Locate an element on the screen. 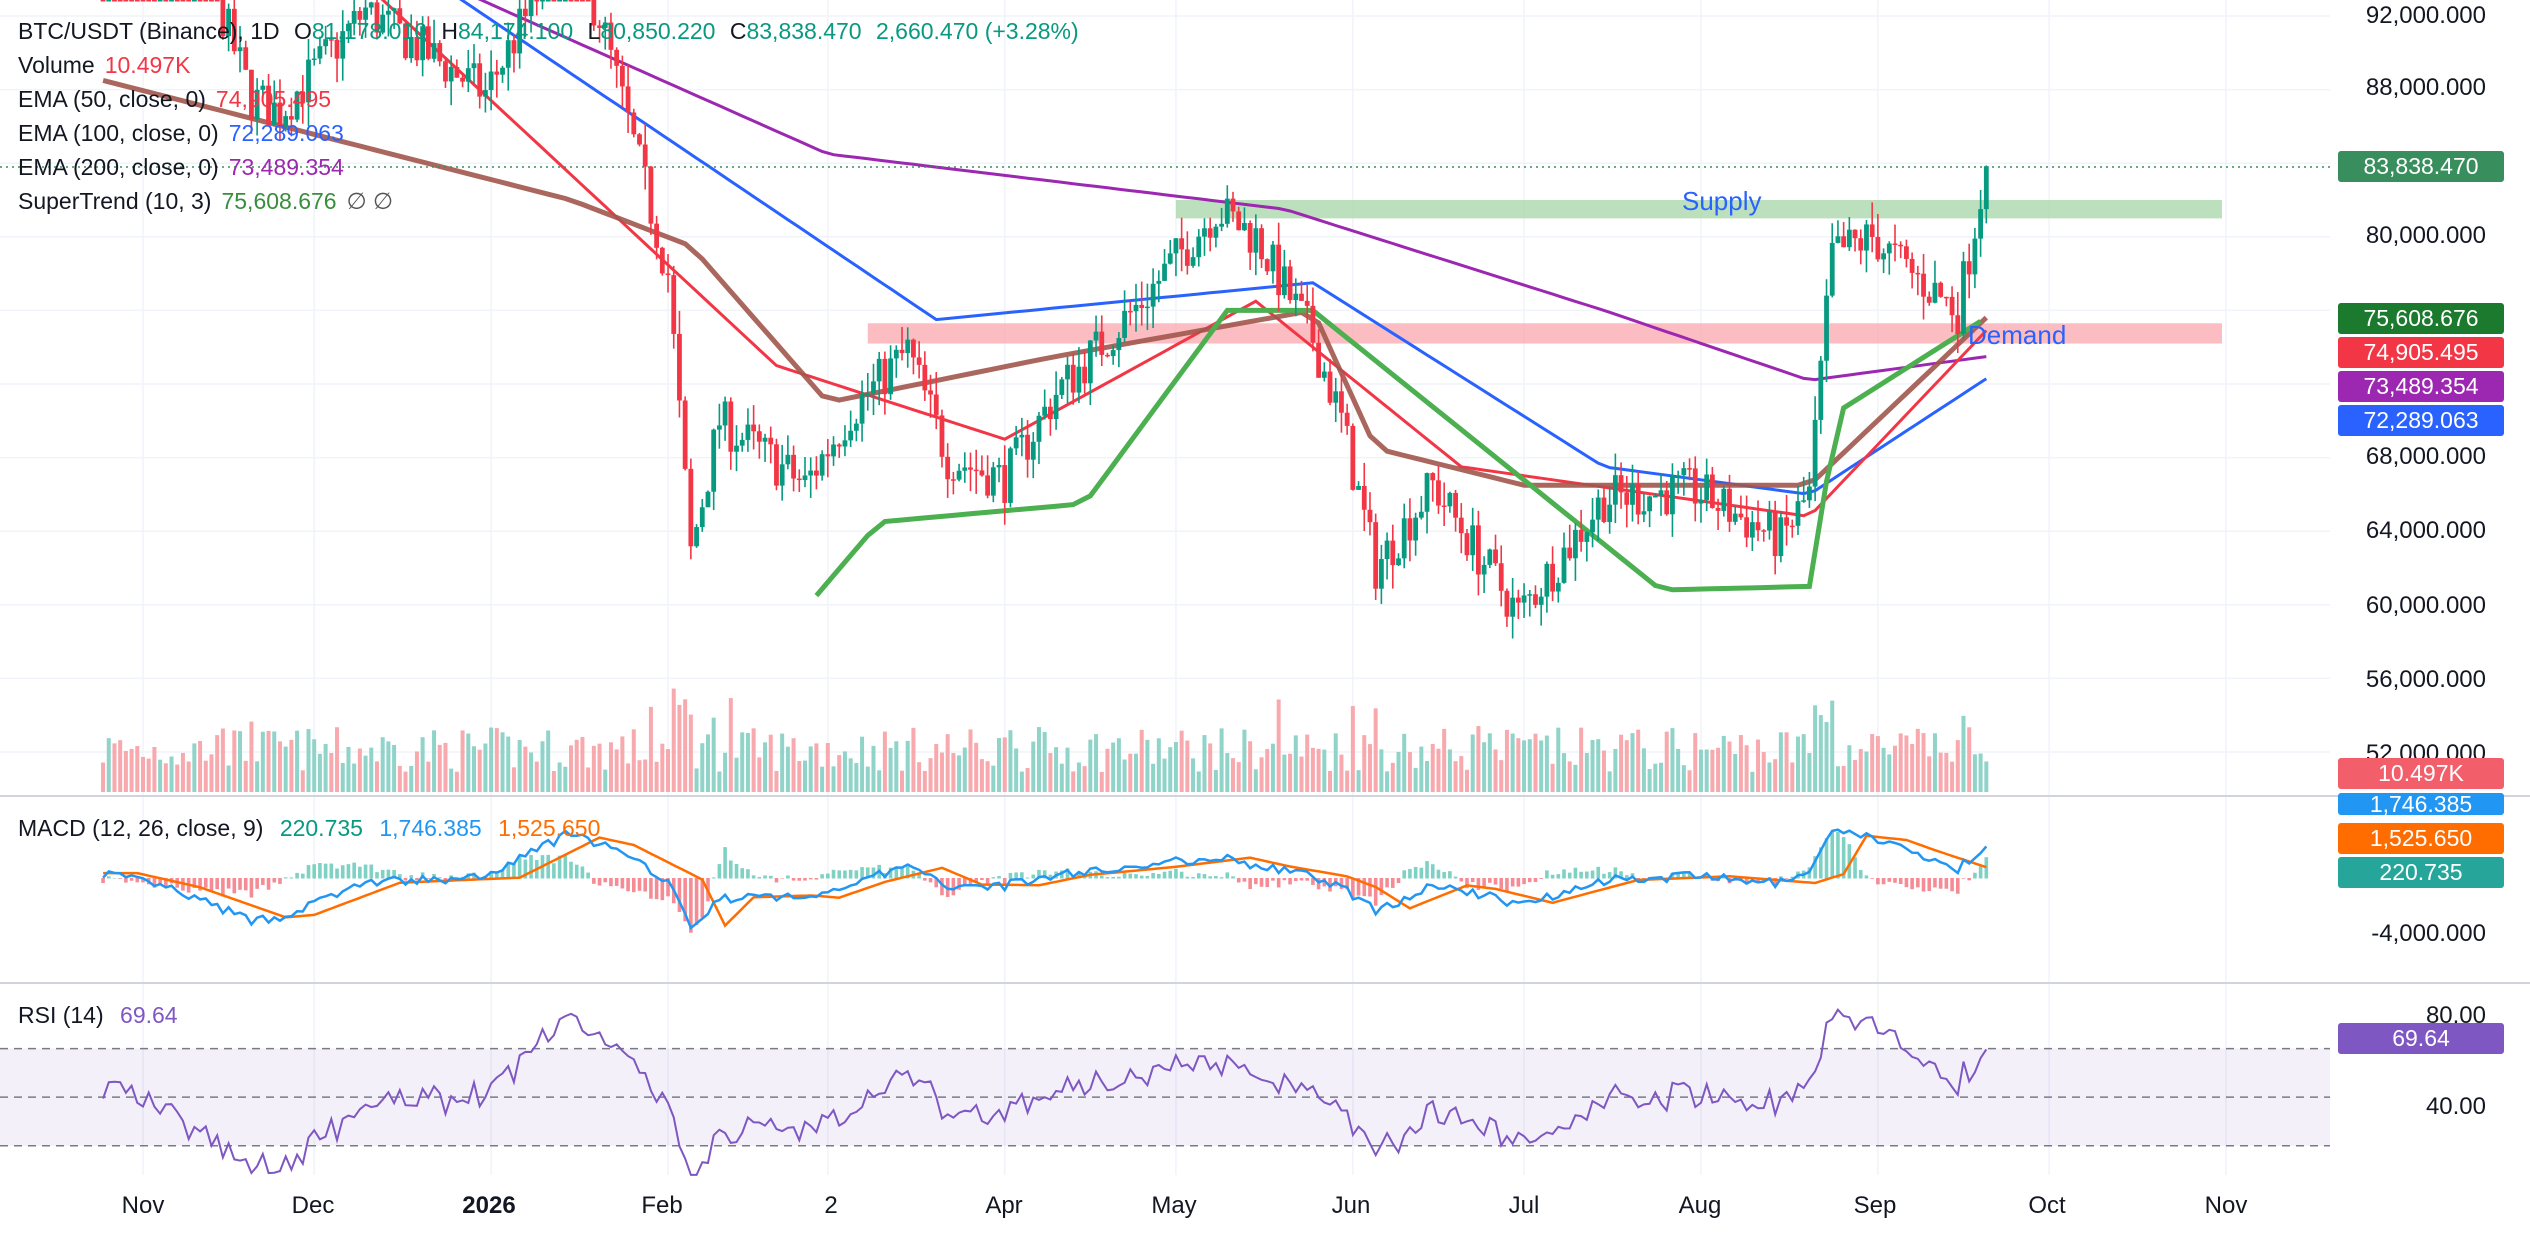 This screenshot has width=2530, height=1253. rsi-legend: RSI (14) 69.64 is located at coordinates (98, 1015).